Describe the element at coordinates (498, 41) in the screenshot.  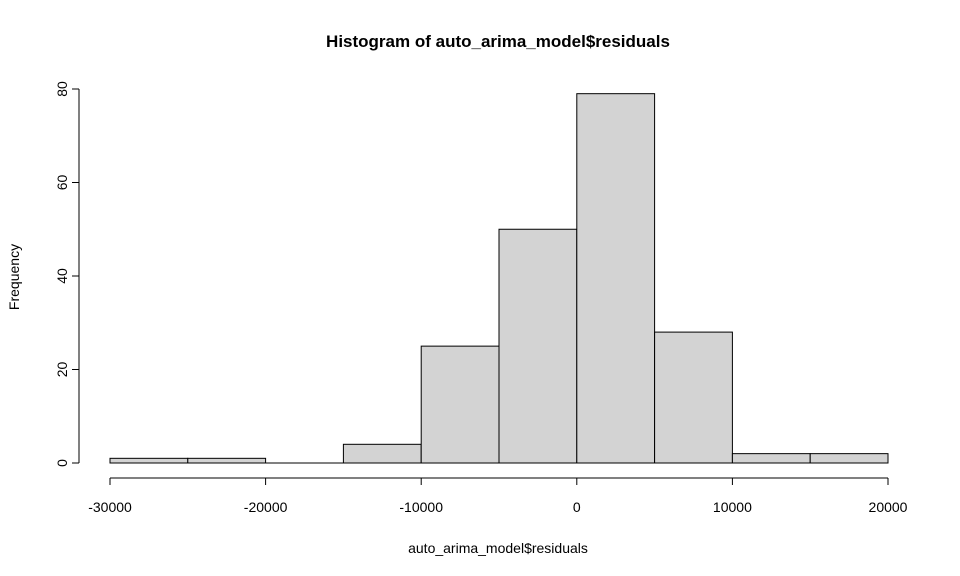
I see `chart-title: Histogram of auto_arima_model$residuals` at that location.